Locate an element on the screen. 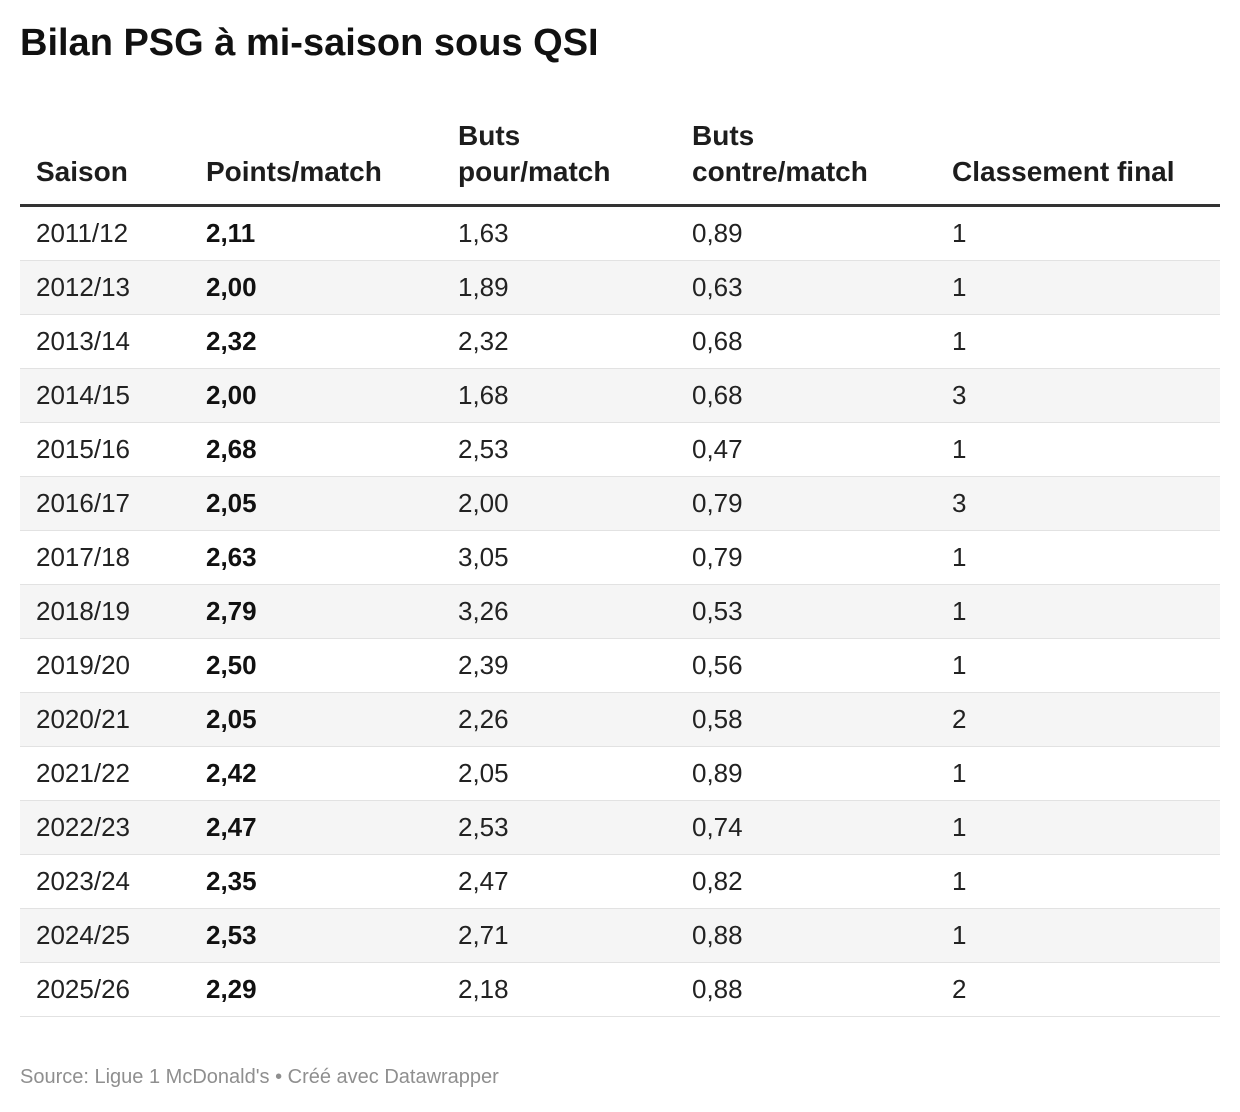  table-cell: 1,68 is located at coordinates (559, 395).